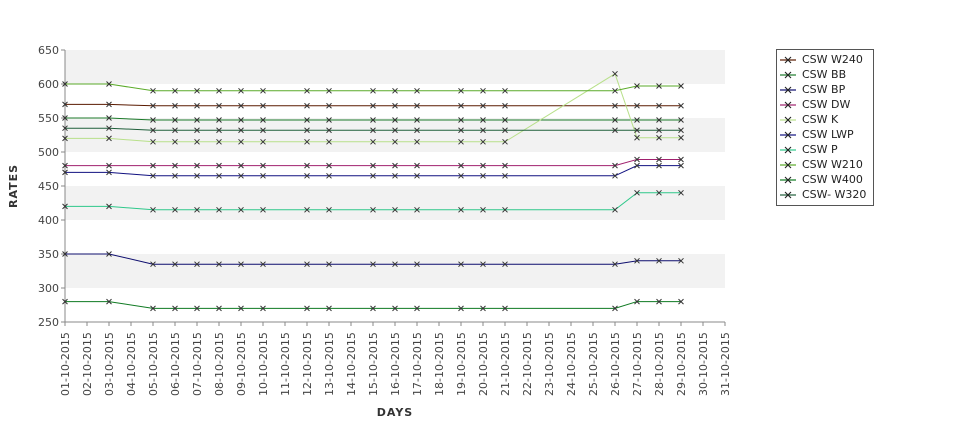  I want to click on x-tick-label: 23-10-2015, so click(549, 364).